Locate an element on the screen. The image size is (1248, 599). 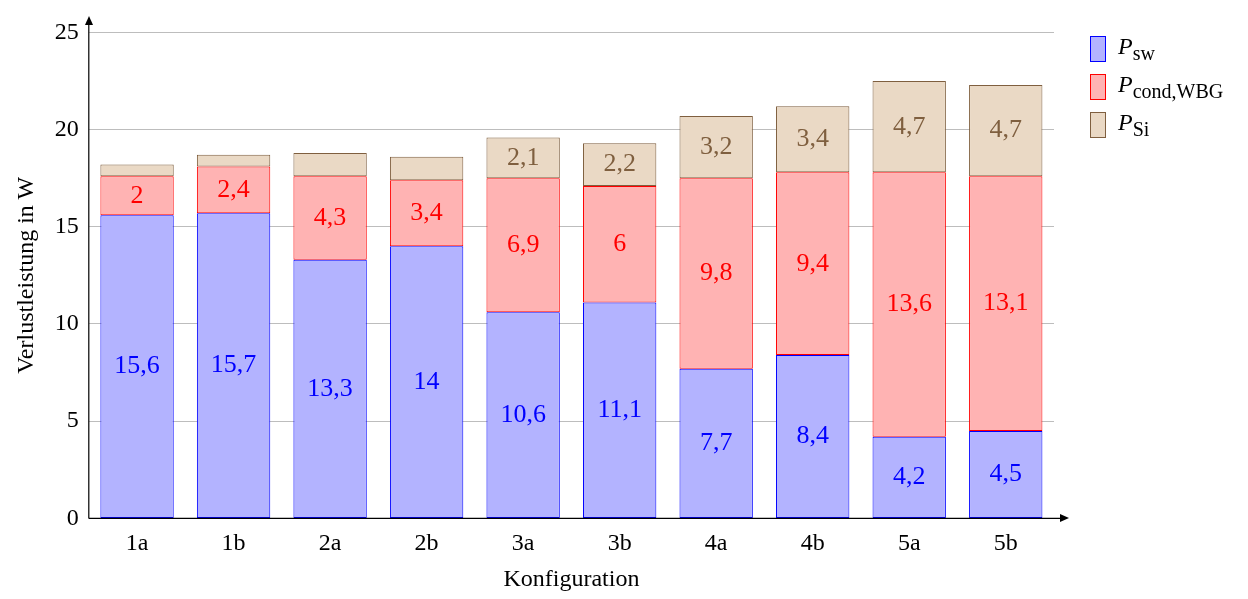
x-tick-label: 2b is located at coordinates (426, 542).